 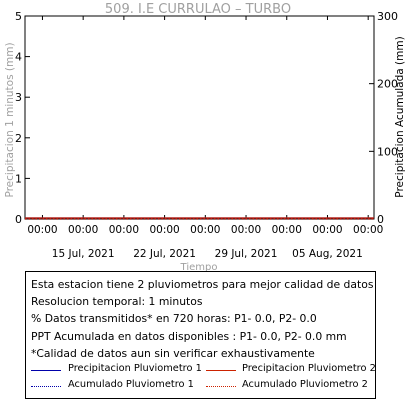 What do you see at coordinates (10, 119) in the screenshot?
I see `y-axis-left-label: Precipitacion 1 minutos (mm)` at bounding box center [10, 119].